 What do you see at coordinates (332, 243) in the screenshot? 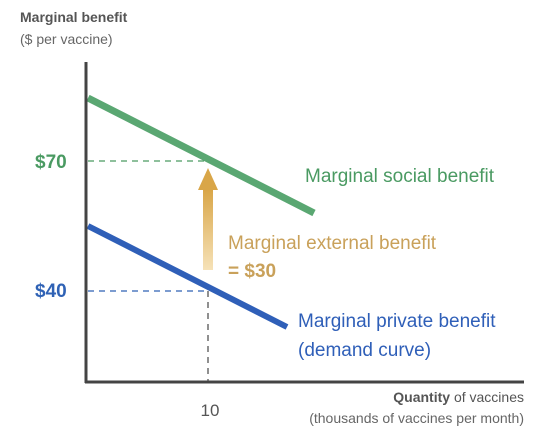
I see `external-benefit-label: Marginal external benefit` at bounding box center [332, 243].